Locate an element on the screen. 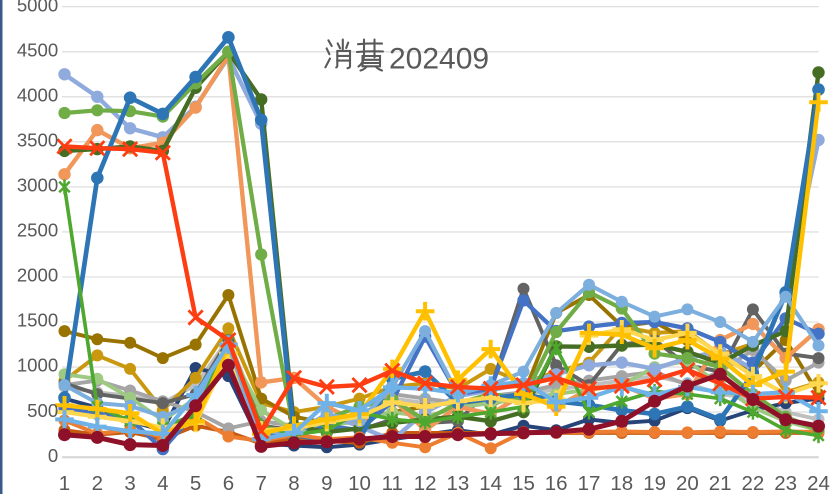 The height and width of the screenshot is (499, 839). svg-text: 22 is located at coordinates (752, 483).